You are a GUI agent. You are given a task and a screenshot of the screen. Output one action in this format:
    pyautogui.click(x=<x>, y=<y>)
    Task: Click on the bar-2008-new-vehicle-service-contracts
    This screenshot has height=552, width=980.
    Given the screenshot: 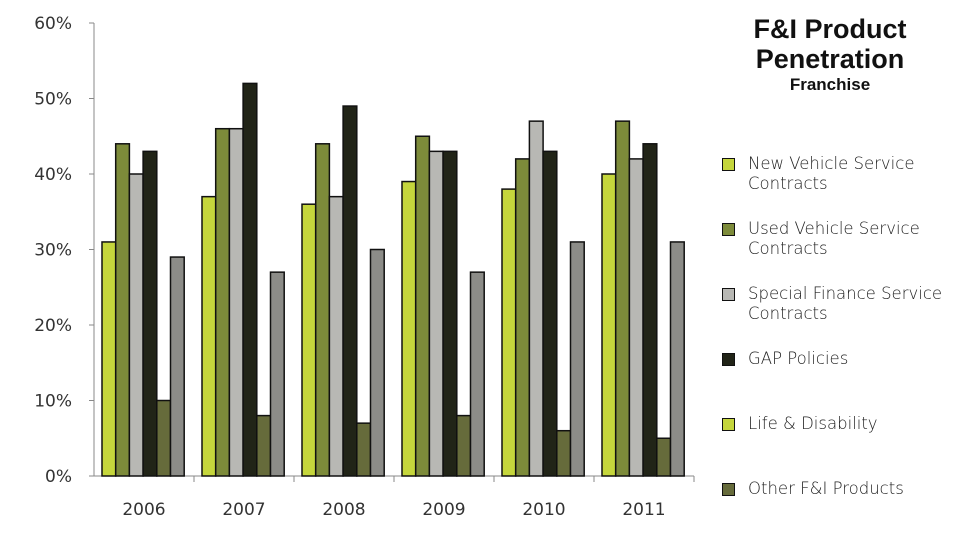 What is the action you would take?
    pyautogui.click(x=309, y=340)
    